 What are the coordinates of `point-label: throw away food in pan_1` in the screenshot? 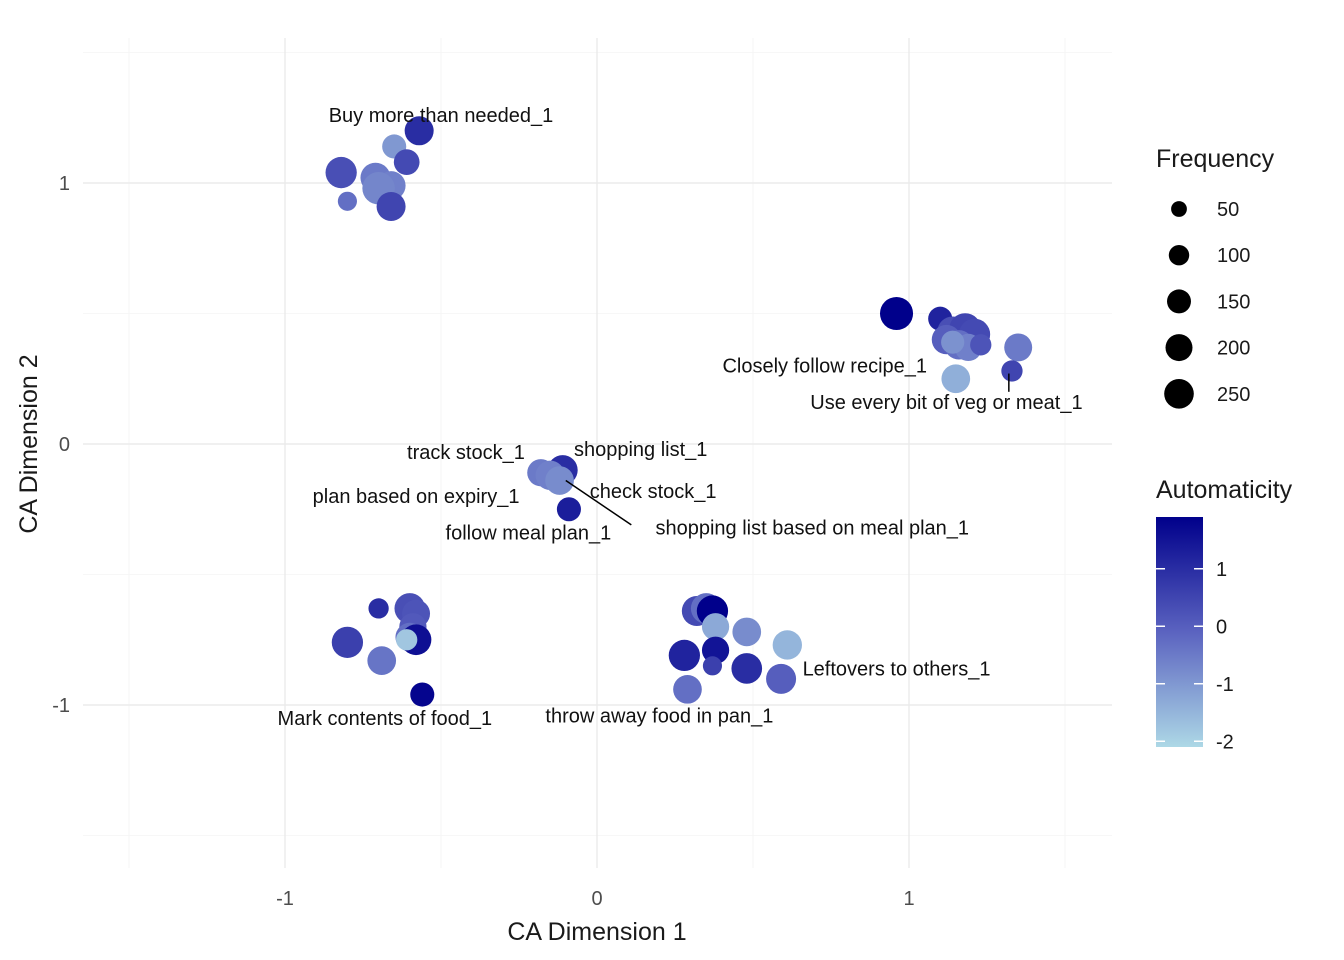 It's located at (659, 716).